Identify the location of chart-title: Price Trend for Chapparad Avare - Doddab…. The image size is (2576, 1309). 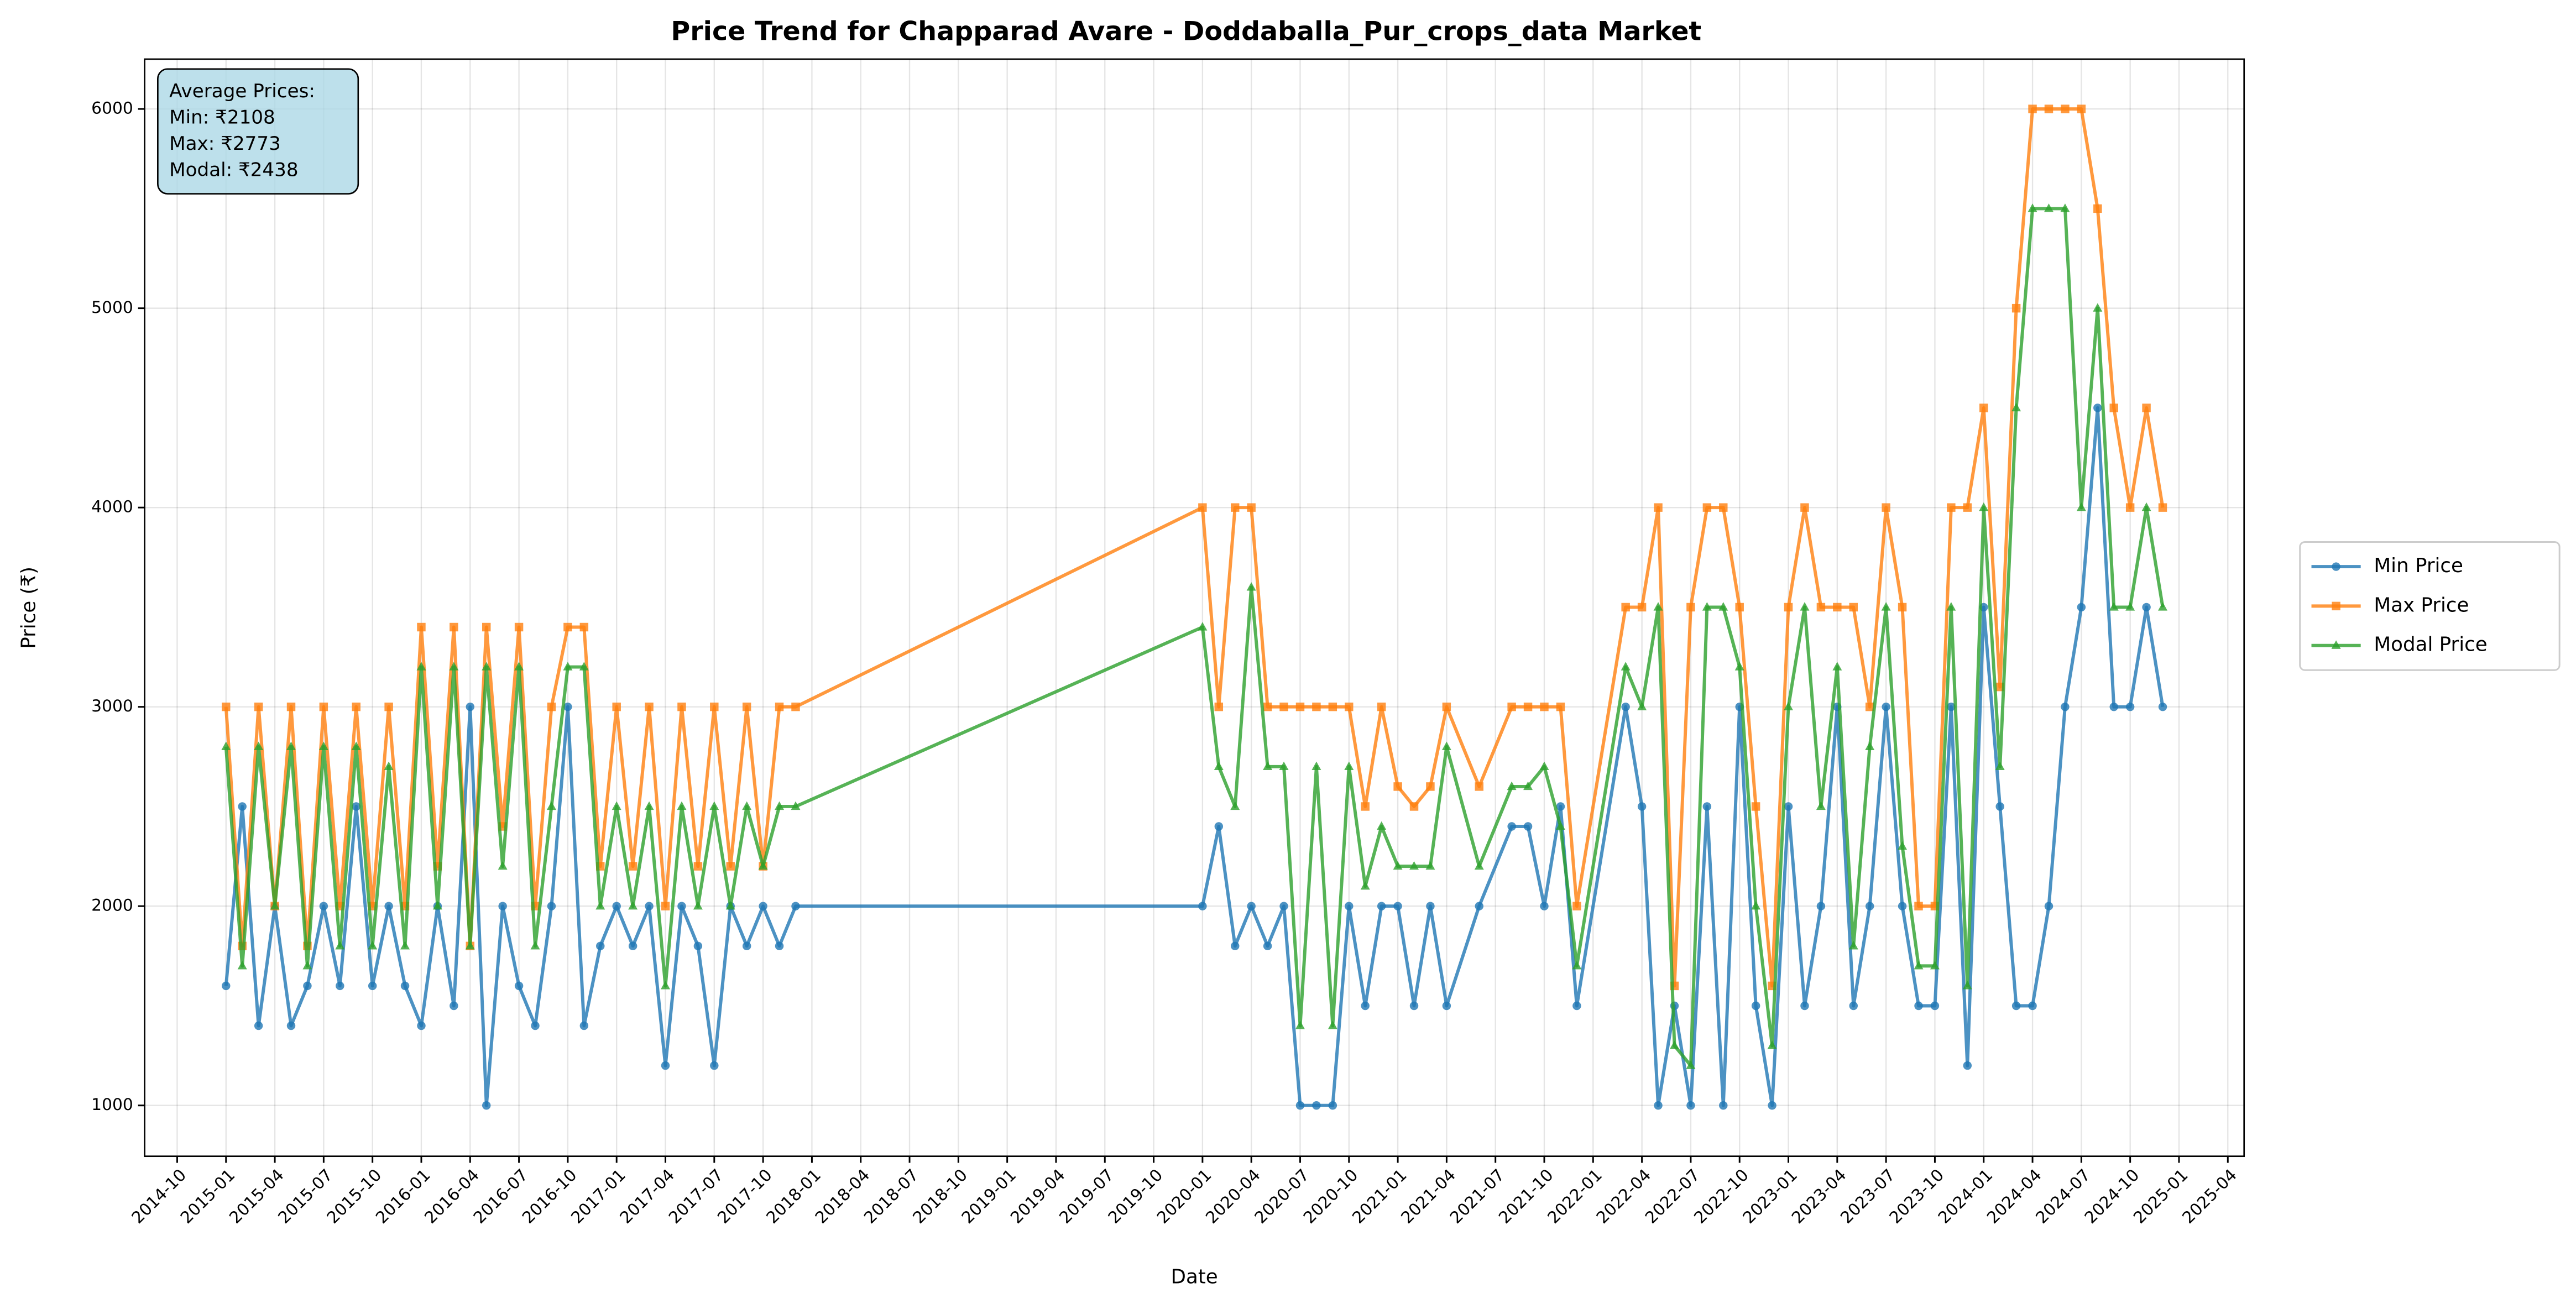
(1186, 31).